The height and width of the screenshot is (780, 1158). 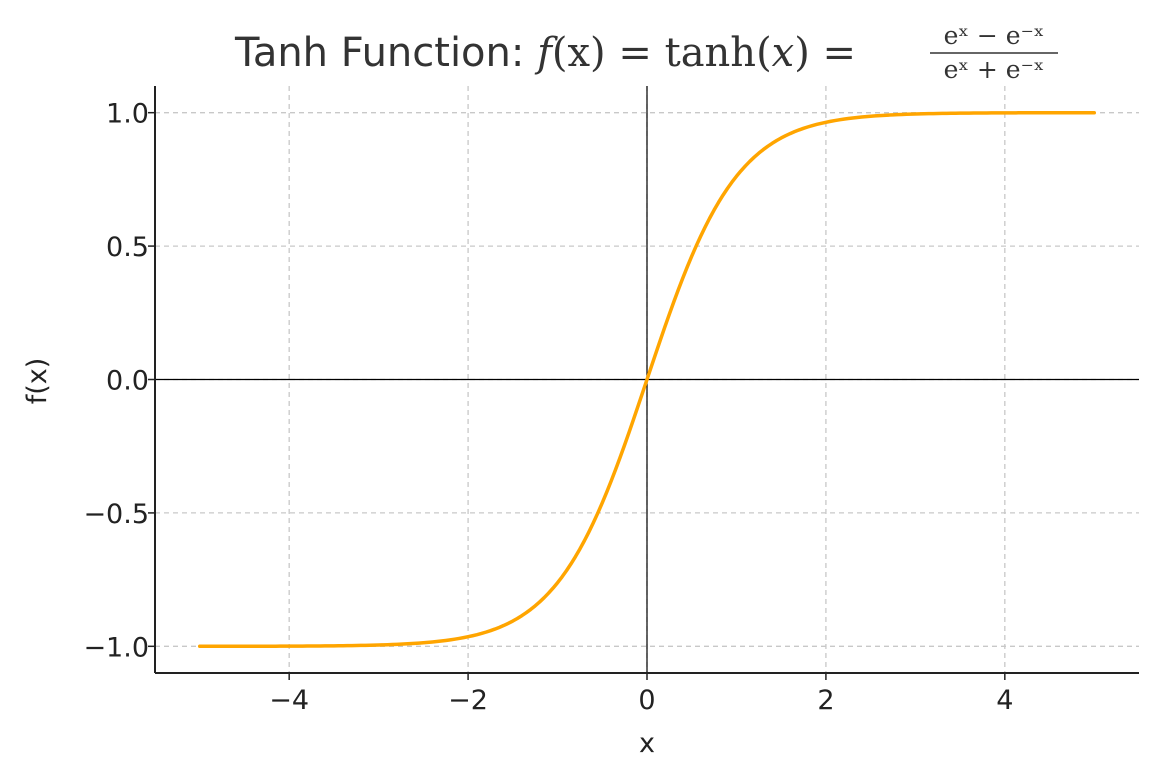 What do you see at coordinates (689, 53) in the screenshot?
I see `title-eq1: = tanh(` at bounding box center [689, 53].